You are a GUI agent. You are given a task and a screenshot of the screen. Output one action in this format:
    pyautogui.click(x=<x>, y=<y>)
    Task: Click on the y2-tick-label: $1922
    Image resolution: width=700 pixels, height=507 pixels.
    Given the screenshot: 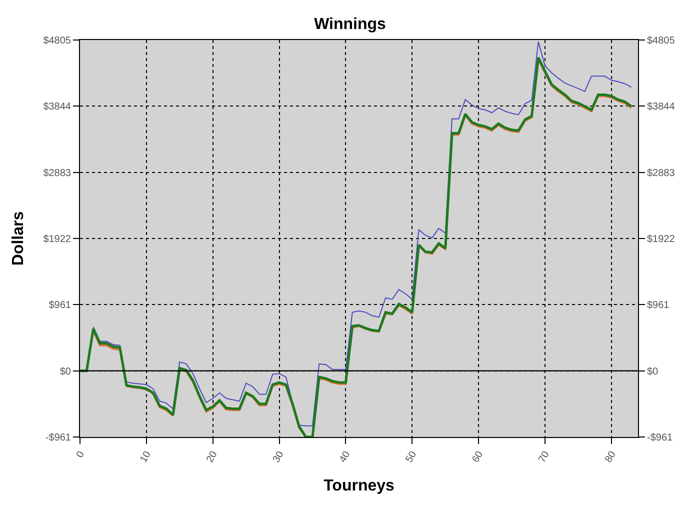 What is the action you would take?
    pyautogui.click(x=661, y=239)
    